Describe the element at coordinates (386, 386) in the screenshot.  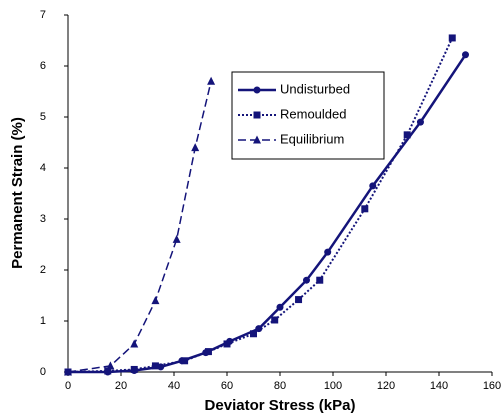
I see `x-tick-label: 120` at that location.